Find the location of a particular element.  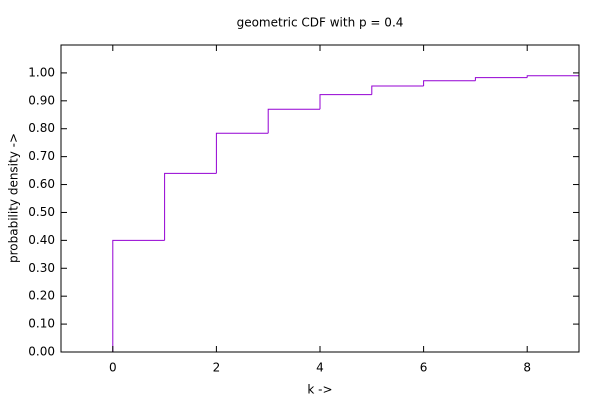

y-tick-label: 0.90 is located at coordinates (41, 100).